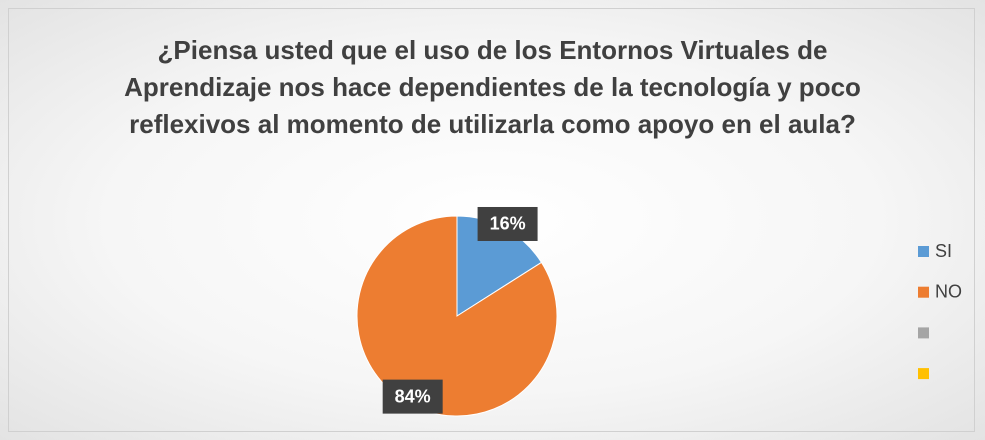 This screenshot has height=440, width=985. I want to click on data-label: 84%, so click(413, 396).